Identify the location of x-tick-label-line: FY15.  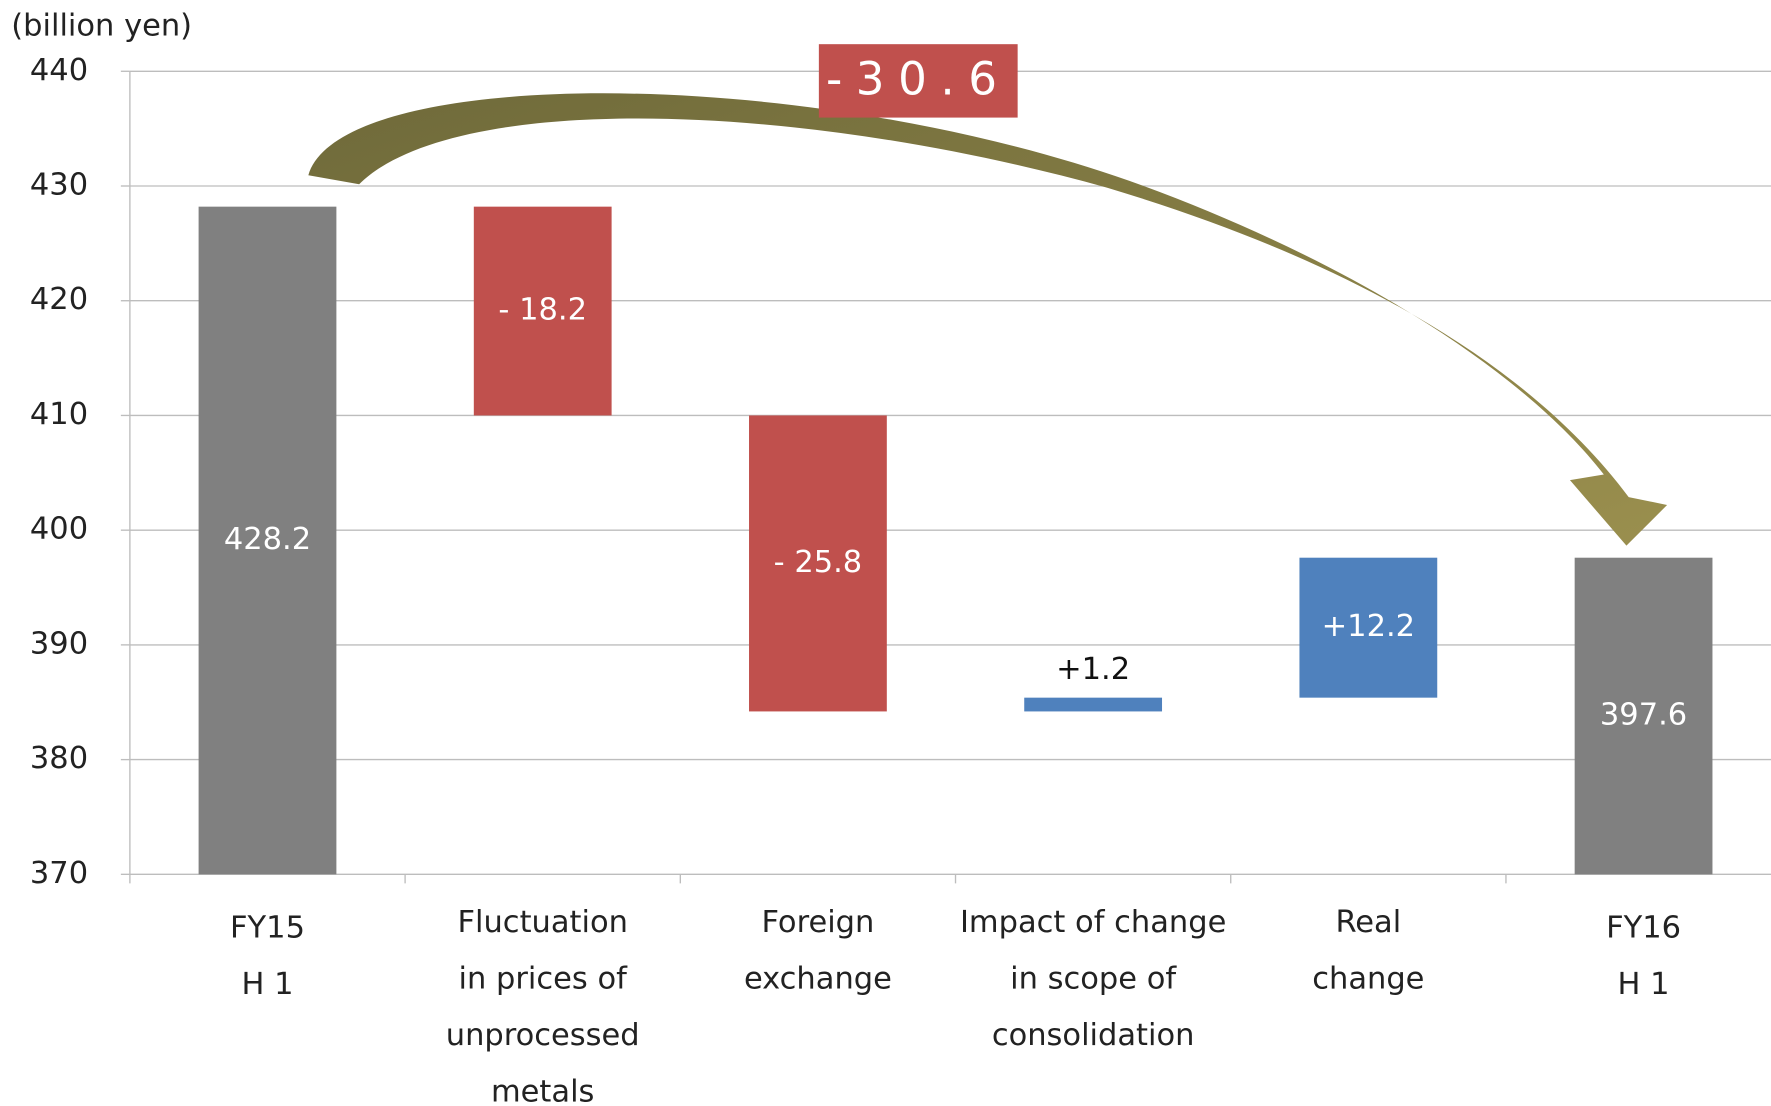
(267, 927).